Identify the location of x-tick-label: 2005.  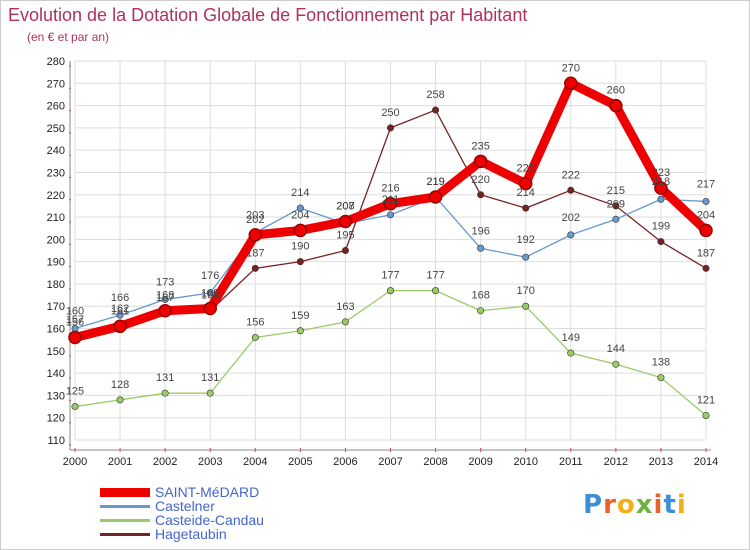
(300, 462).